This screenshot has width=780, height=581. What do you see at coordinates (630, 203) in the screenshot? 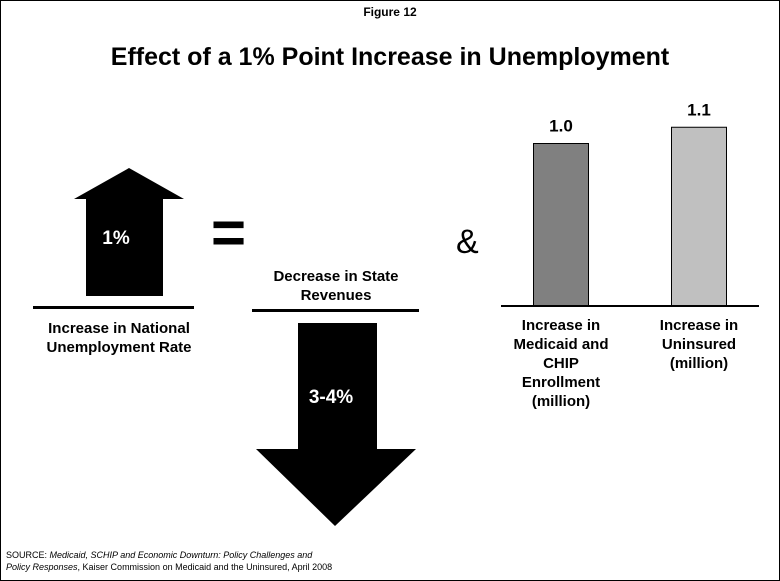
I see `bar-group: 1.0 1.1` at bounding box center [630, 203].